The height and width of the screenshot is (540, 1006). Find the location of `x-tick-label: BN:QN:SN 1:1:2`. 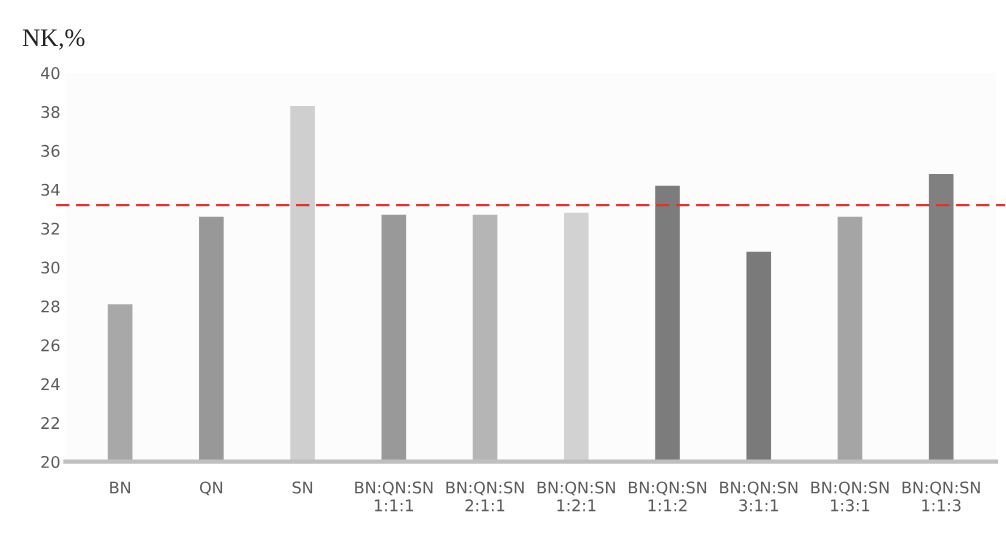

x-tick-label: BN:QN:SN 1:1:2 is located at coordinates (667, 496).